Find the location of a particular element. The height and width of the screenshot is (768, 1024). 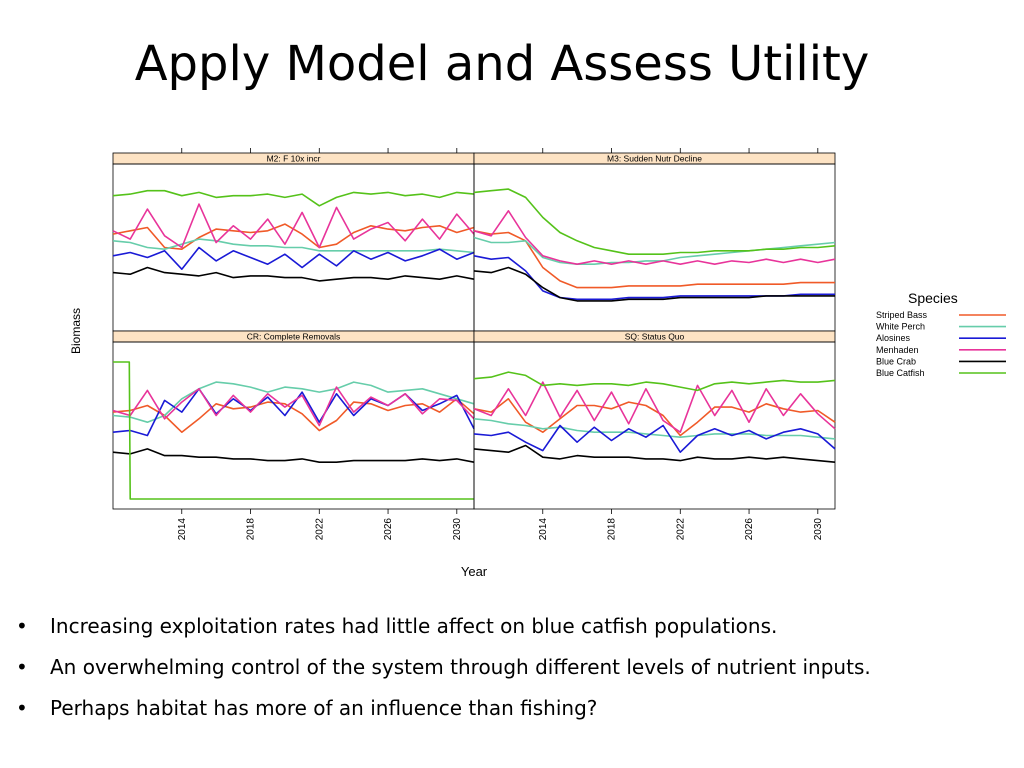

series-line-striped-bass is located at coordinates (654, 259).